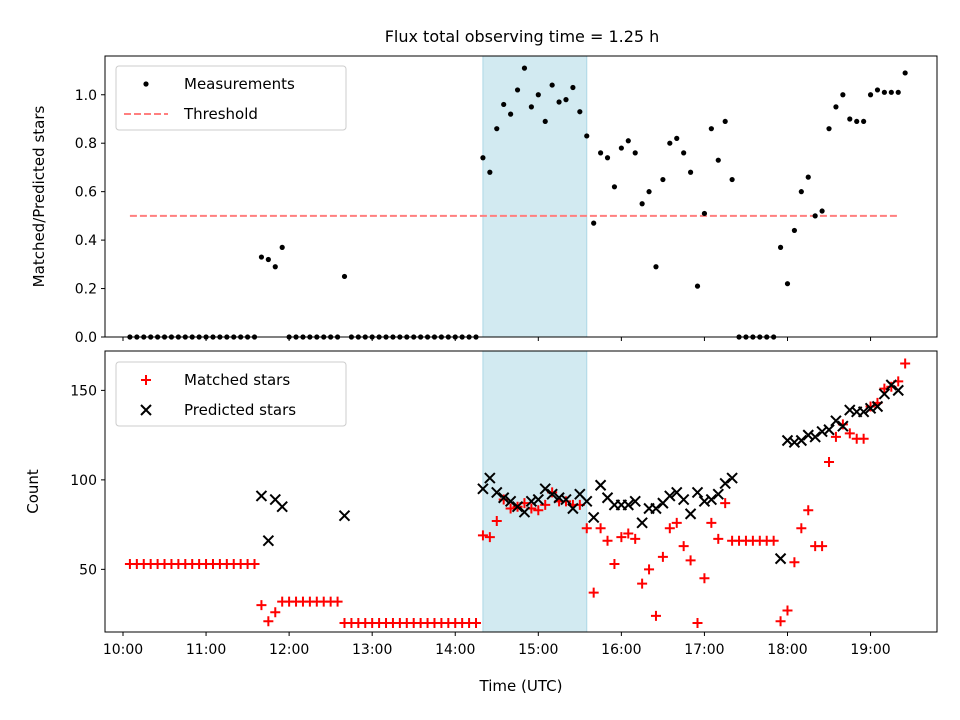 The width and height of the screenshot is (960, 720). I want to click on x-tick-label: 18:00, so click(787, 650).